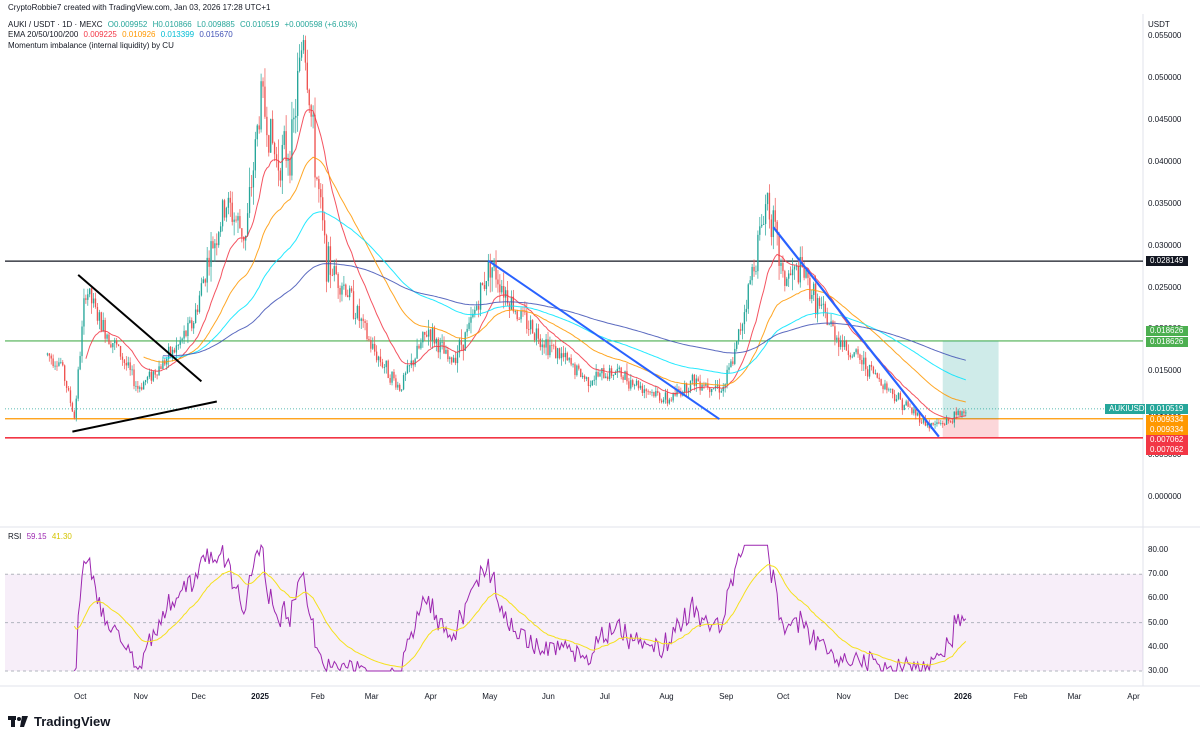 The height and width of the screenshot is (739, 1200). I want to click on tradingview-logo: TradingView, so click(59, 721).